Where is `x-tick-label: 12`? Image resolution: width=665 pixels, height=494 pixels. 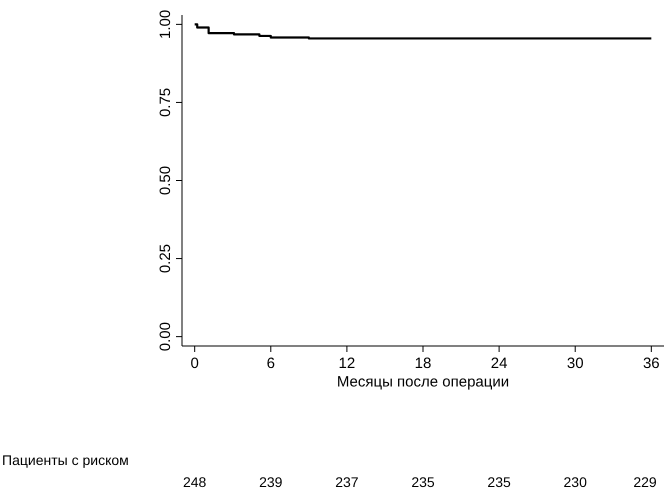
x-tick-label: 12 is located at coordinates (347, 363).